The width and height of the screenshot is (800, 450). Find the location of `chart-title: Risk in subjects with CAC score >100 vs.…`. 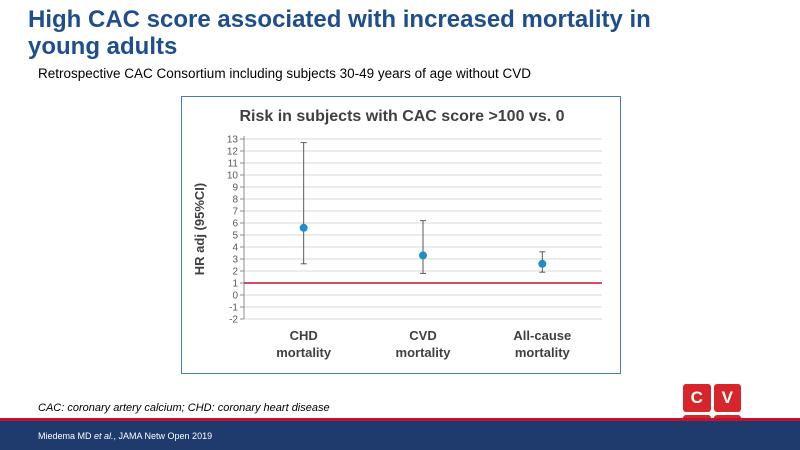

chart-title: Risk in subjects with CAC score >100 vs.… is located at coordinates (401, 116).